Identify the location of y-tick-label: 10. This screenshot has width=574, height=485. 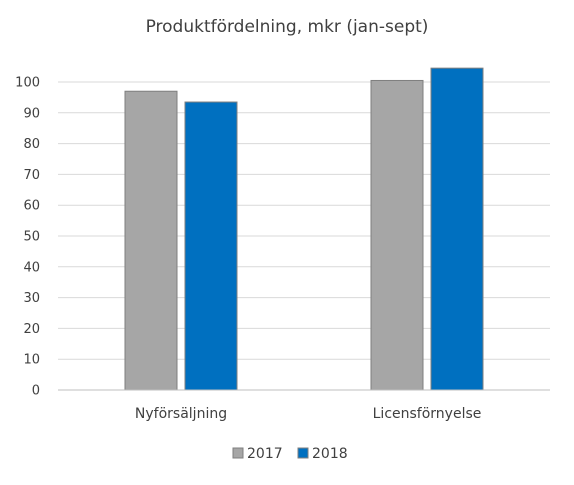
(31, 360).